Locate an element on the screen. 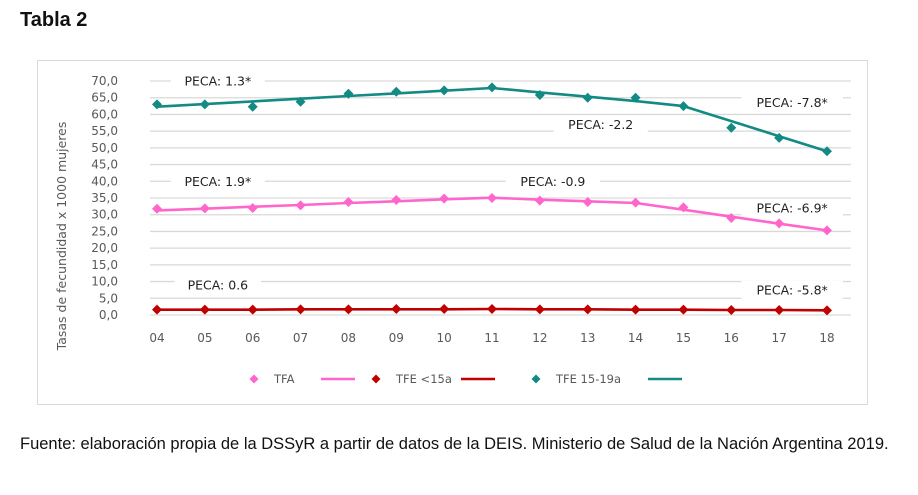 The height and width of the screenshot is (495, 918). legend-item: TFE 15-19a is located at coordinates (606, 379).